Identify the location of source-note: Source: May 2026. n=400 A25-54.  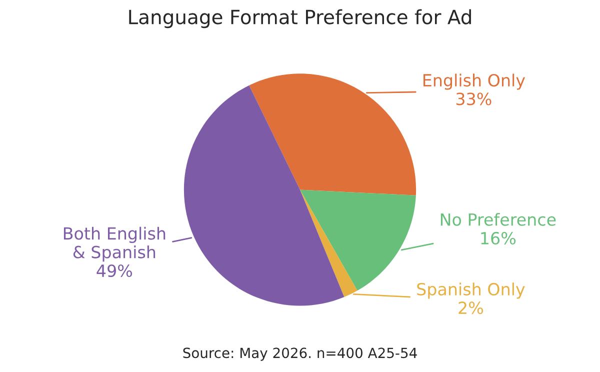
(300, 354).